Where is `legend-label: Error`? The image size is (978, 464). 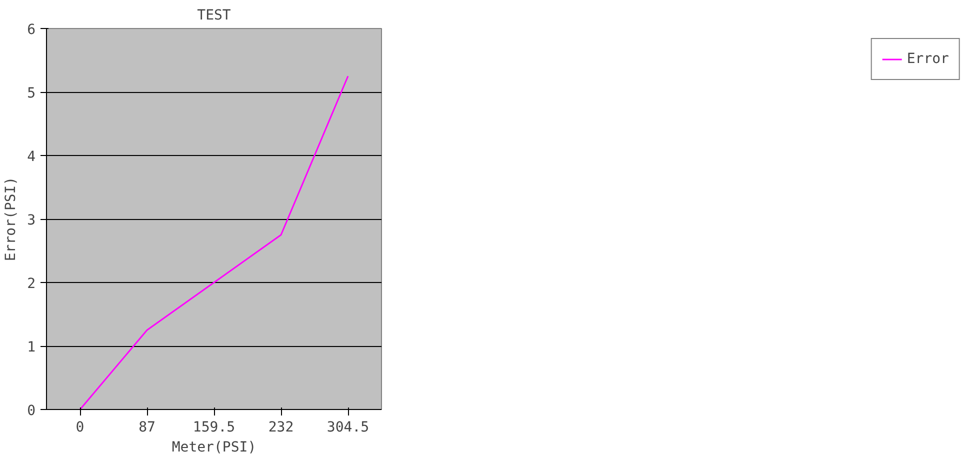
legend-label: Error is located at coordinates (927, 59).